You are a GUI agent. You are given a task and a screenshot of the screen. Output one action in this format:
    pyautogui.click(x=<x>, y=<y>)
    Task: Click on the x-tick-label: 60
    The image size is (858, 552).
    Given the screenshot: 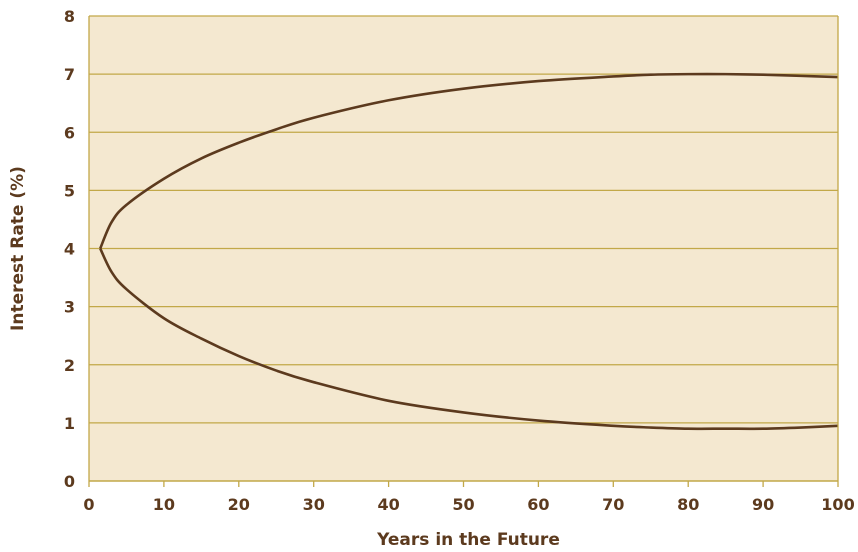 What is the action you would take?
    pyautogui.click(x=538, y=504)
    